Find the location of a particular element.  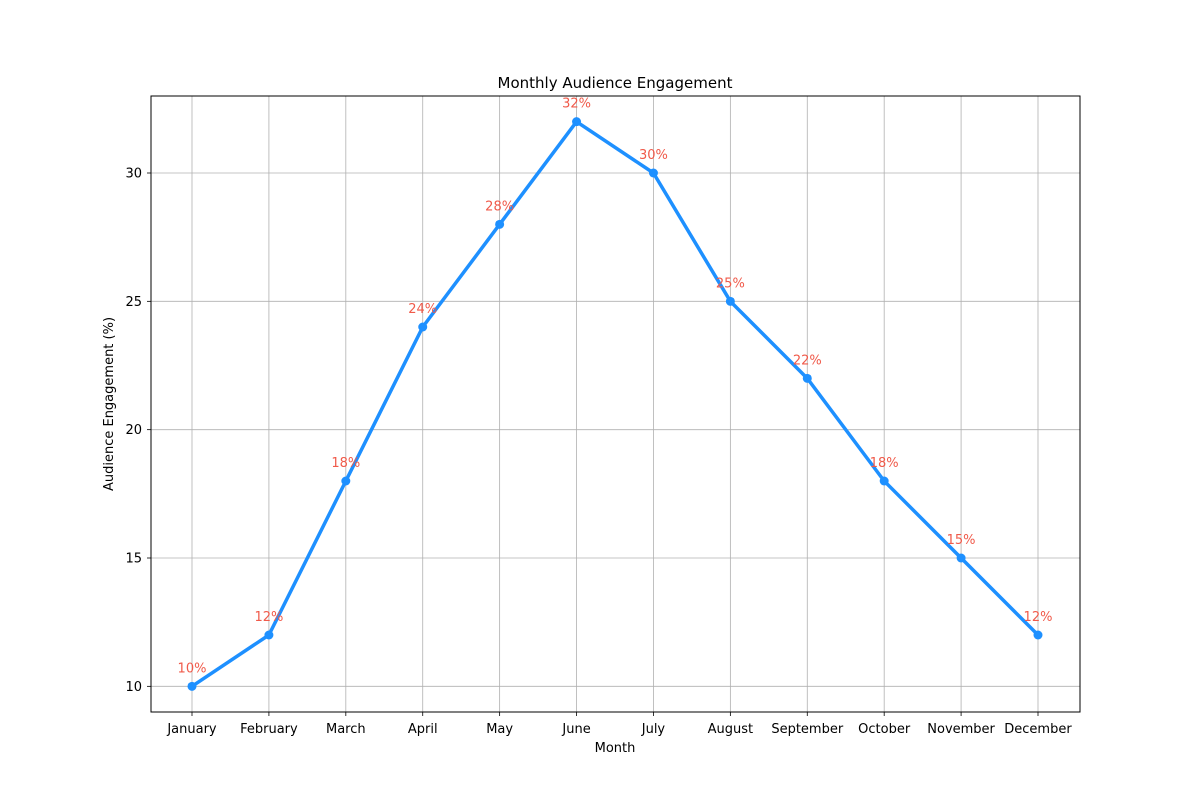

x-tick-label: November is located at coordinates (961, 729).